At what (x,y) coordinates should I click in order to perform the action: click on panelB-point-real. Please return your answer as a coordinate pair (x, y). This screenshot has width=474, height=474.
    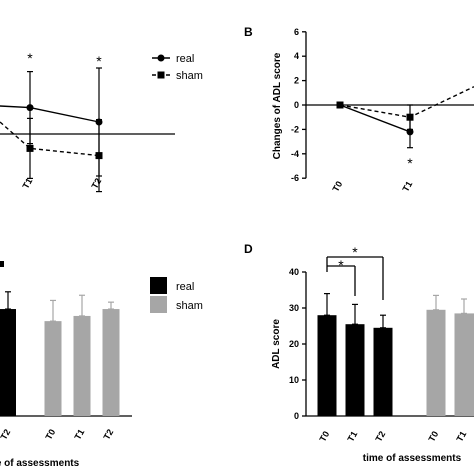
    Looking at the image, I should click on (410, 132).